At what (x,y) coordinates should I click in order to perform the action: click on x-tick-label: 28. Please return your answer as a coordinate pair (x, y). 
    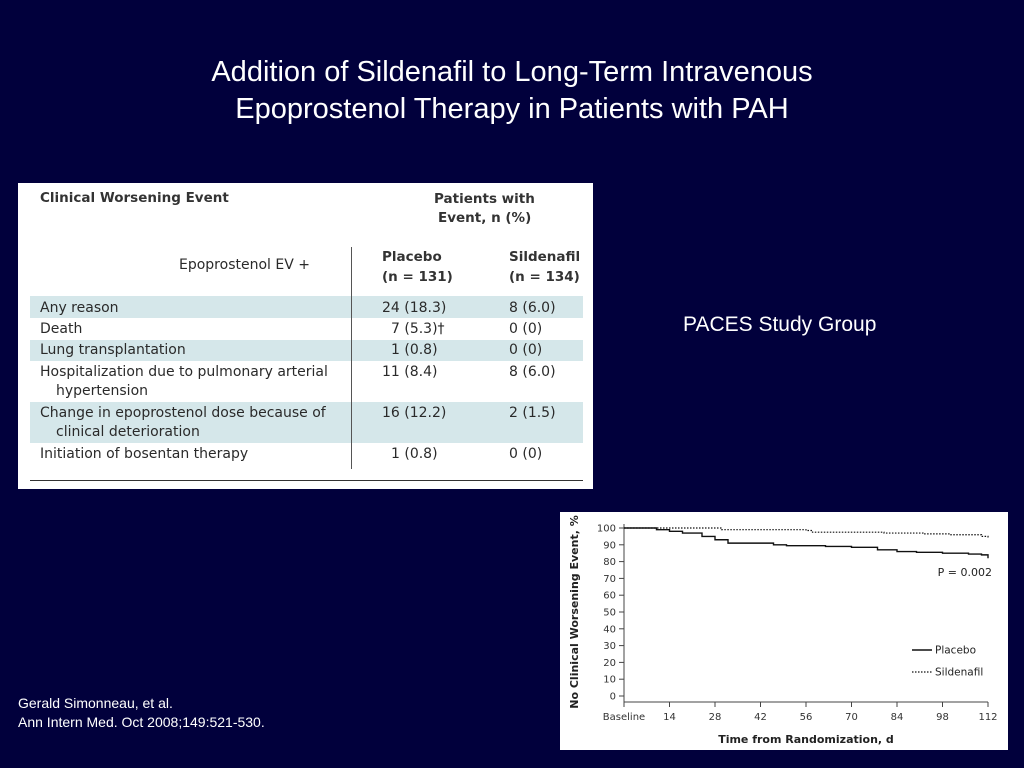
    Looking at the image, I should click on (715, 717).